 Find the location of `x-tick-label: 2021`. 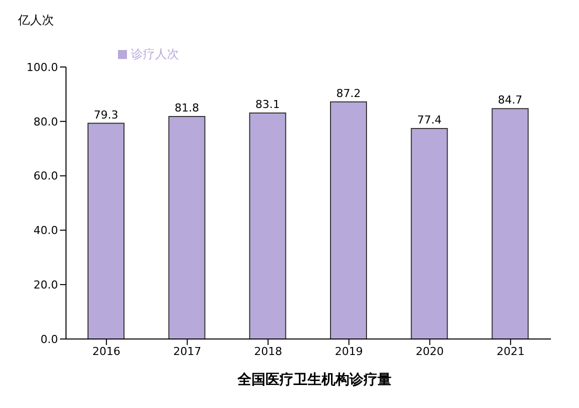

x-tick-label: 2021 is located at coordinates (510, 351).